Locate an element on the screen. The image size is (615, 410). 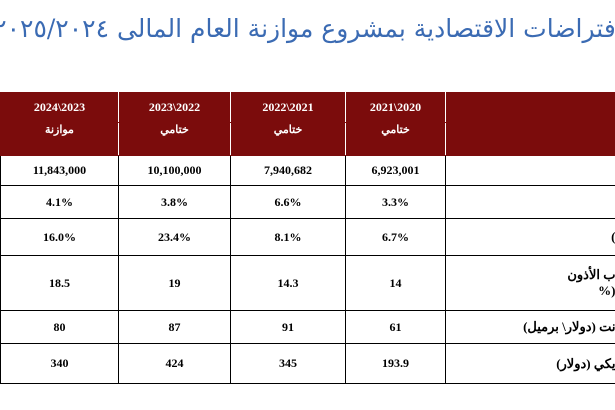
header-cell: 2021\2020 is located at coordinates (395, 107).